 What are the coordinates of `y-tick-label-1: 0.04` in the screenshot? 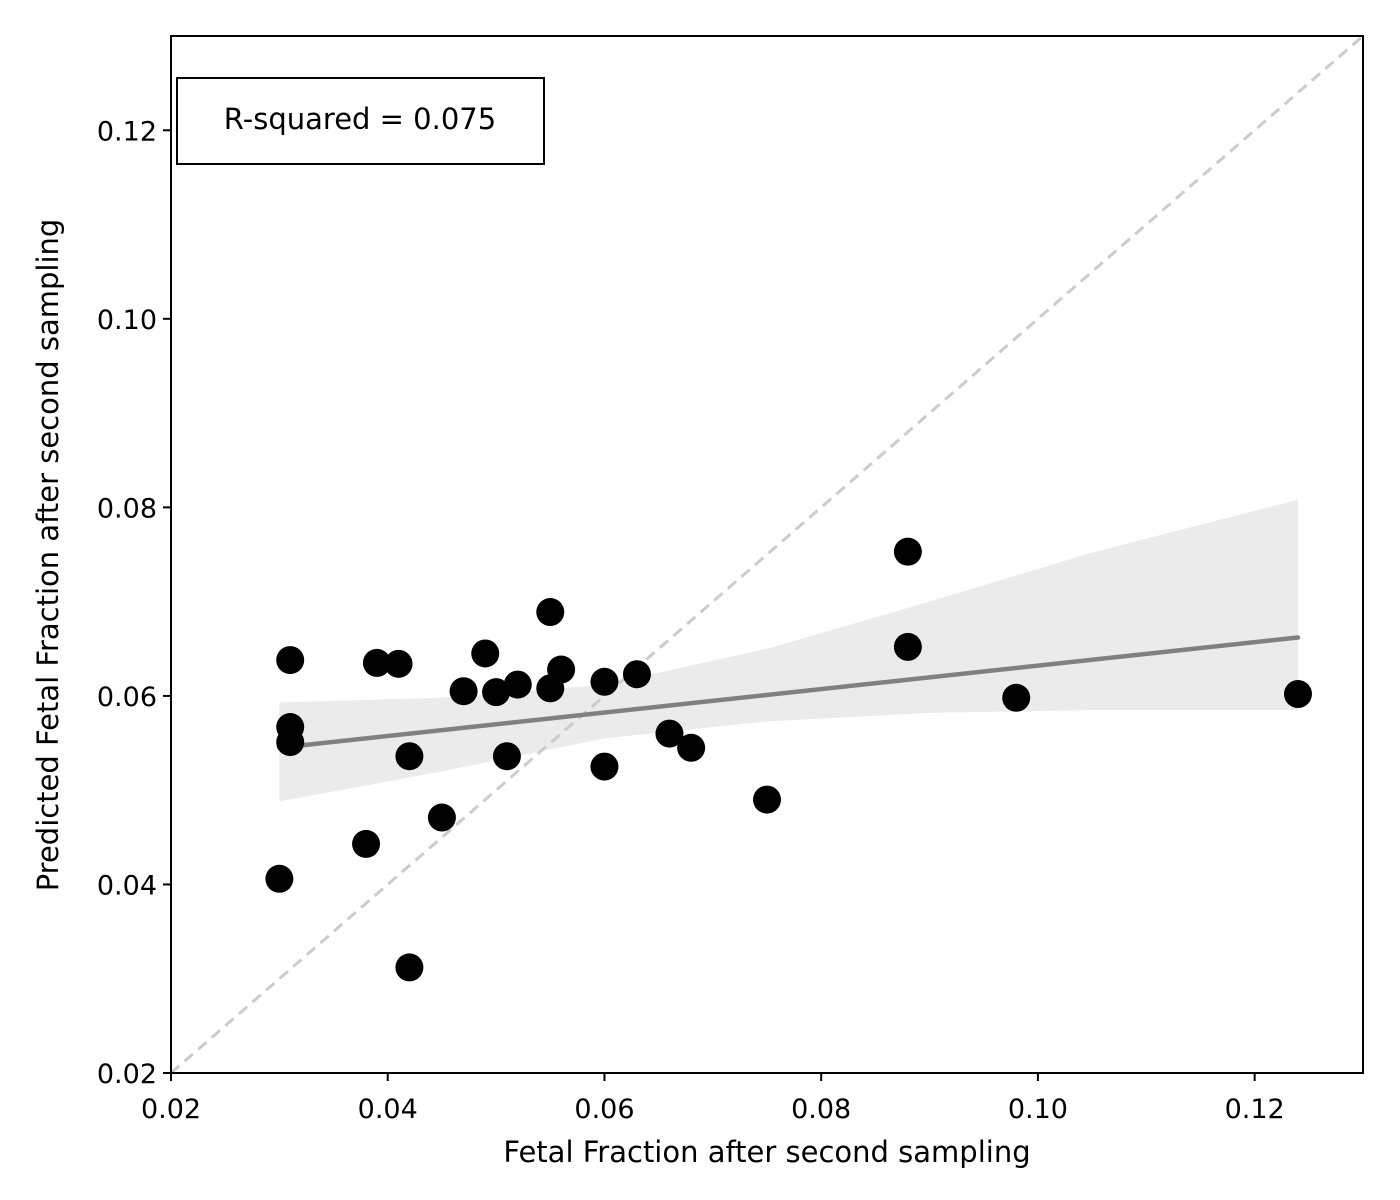 It's located at (127, 885).